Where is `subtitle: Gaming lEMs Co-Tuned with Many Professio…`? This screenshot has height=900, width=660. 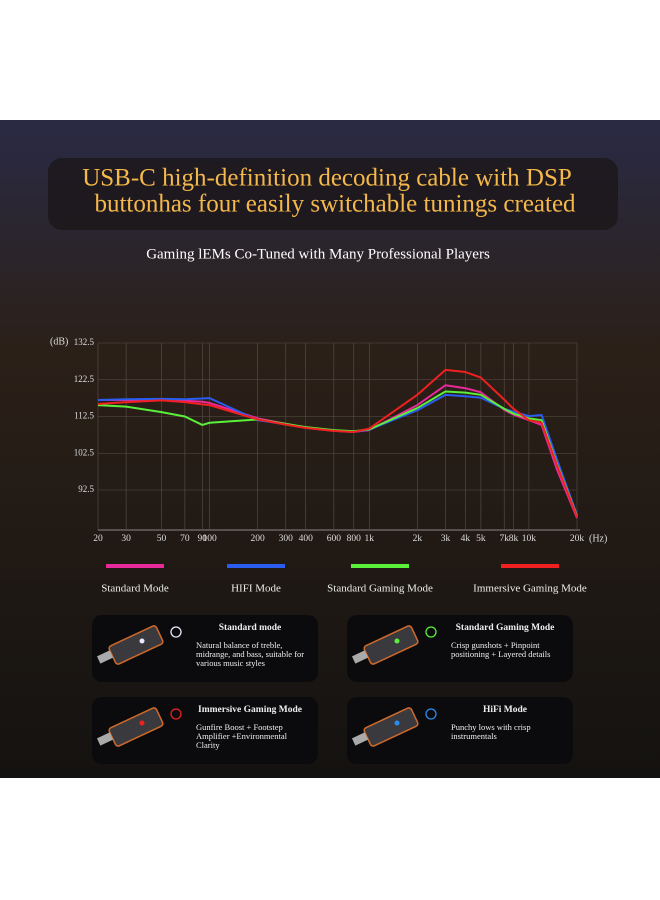
subtitle: Gaming lEMs Co-Tuned with Many Professio… is located at coordinates (318, 254).